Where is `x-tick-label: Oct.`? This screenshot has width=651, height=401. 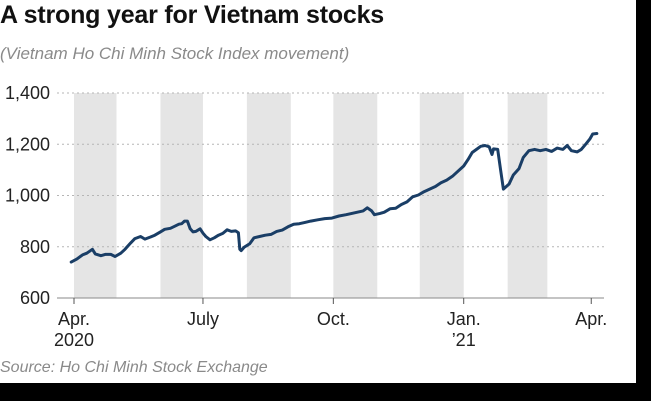 x-tick-label: Oct. is located at coordinates (333, 319).